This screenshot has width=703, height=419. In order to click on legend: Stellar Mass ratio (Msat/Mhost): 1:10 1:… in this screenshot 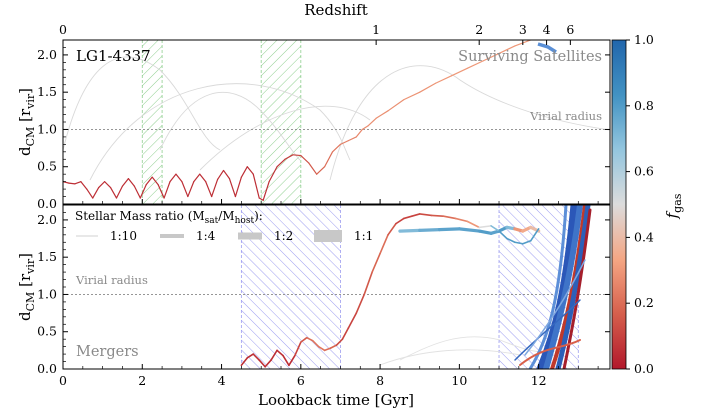, I will do `click(224, 226)`.